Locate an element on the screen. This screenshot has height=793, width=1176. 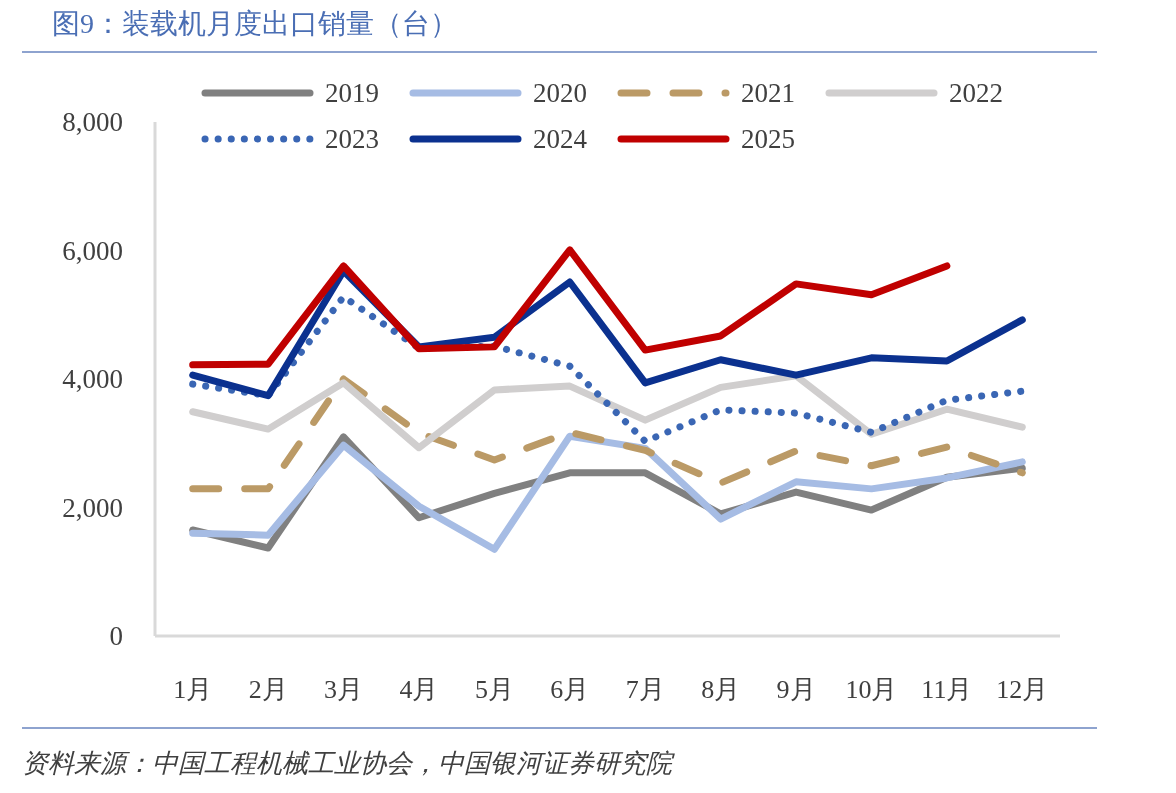
x-tick-label: 9月 is located at coordinates (796, 689).